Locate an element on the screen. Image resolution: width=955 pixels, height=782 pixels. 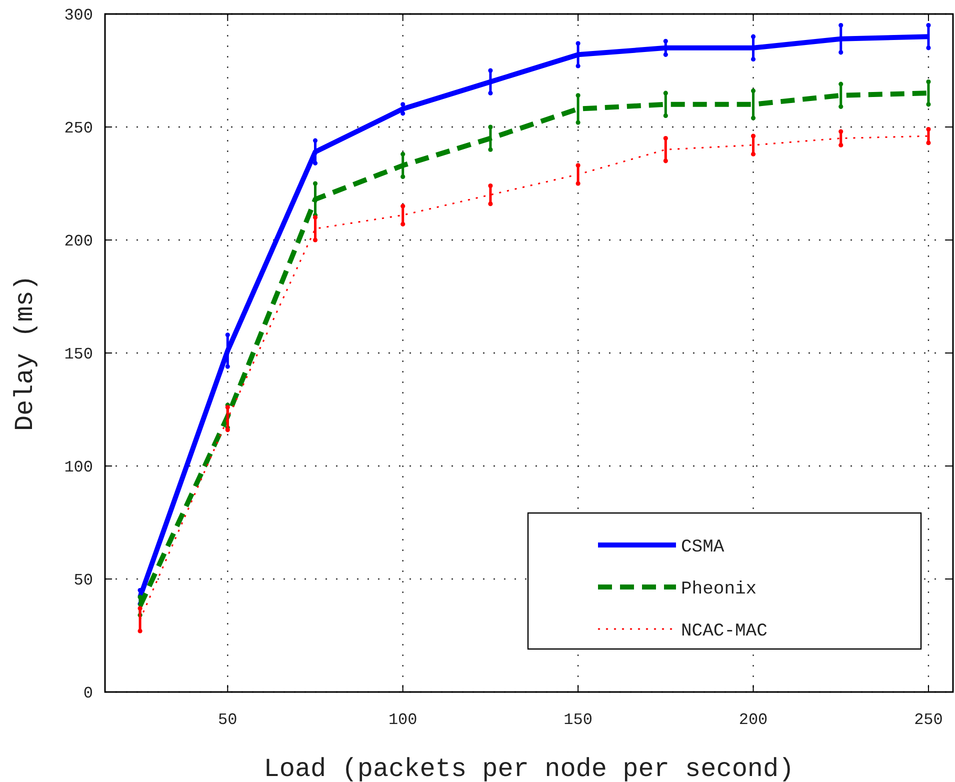
x-tick-label: 150 is located at coordinates (578, 720).